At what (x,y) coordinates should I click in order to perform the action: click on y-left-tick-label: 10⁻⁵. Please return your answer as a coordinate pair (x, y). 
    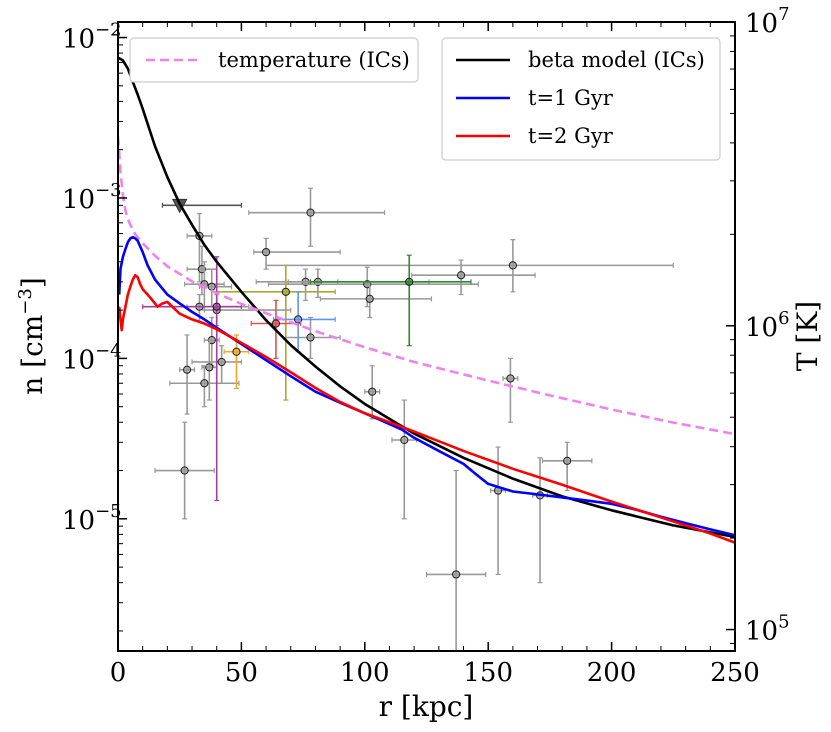
    Looking at the image, I should click on (92, 518).